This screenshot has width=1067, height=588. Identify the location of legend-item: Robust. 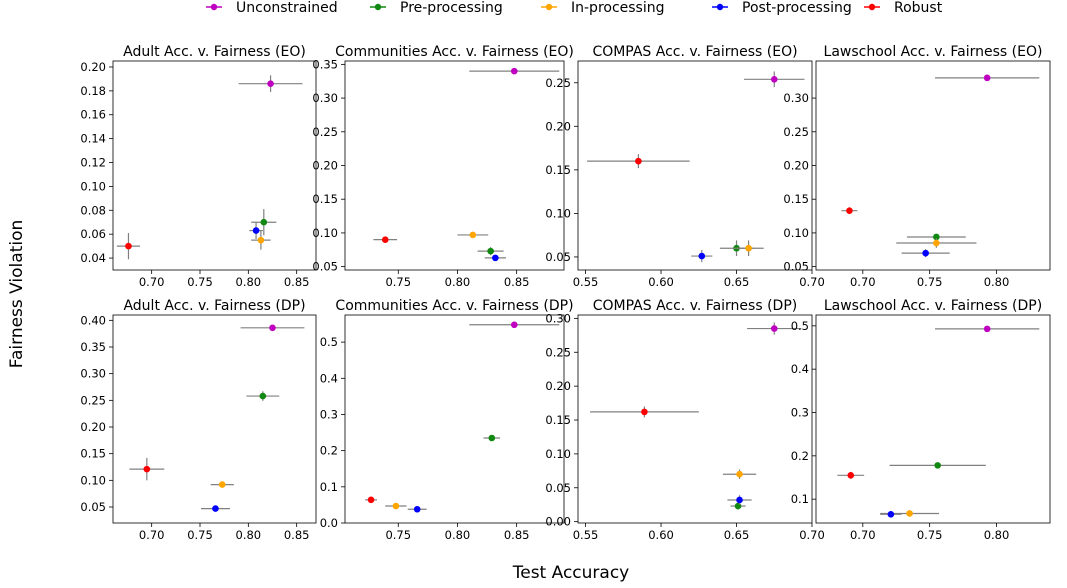
(903, 8).